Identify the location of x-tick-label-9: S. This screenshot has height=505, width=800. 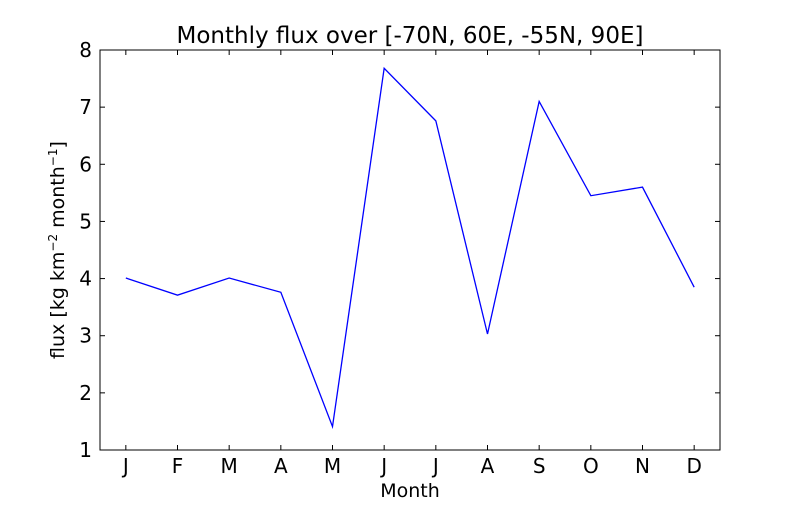
(539, 466).